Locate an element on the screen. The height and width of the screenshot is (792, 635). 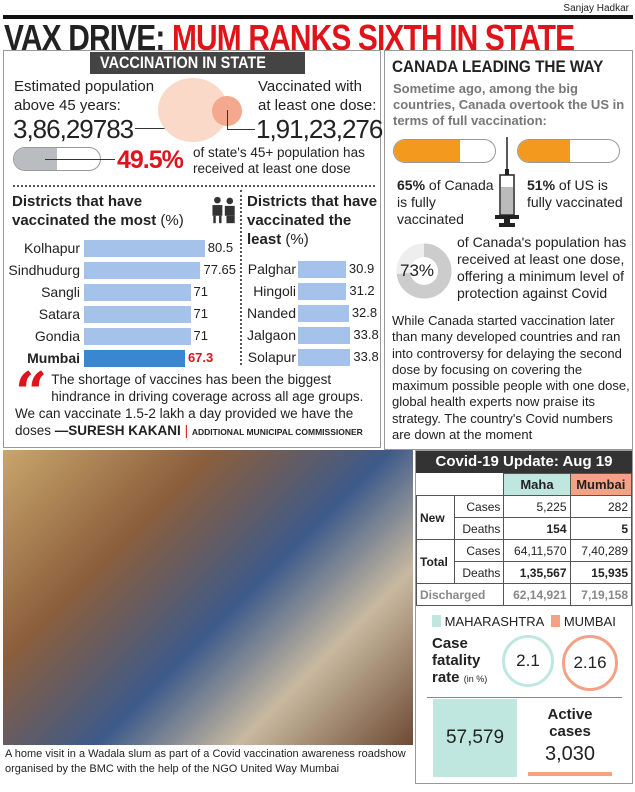
quote-icon: “ is located at coordinates (31, 393).